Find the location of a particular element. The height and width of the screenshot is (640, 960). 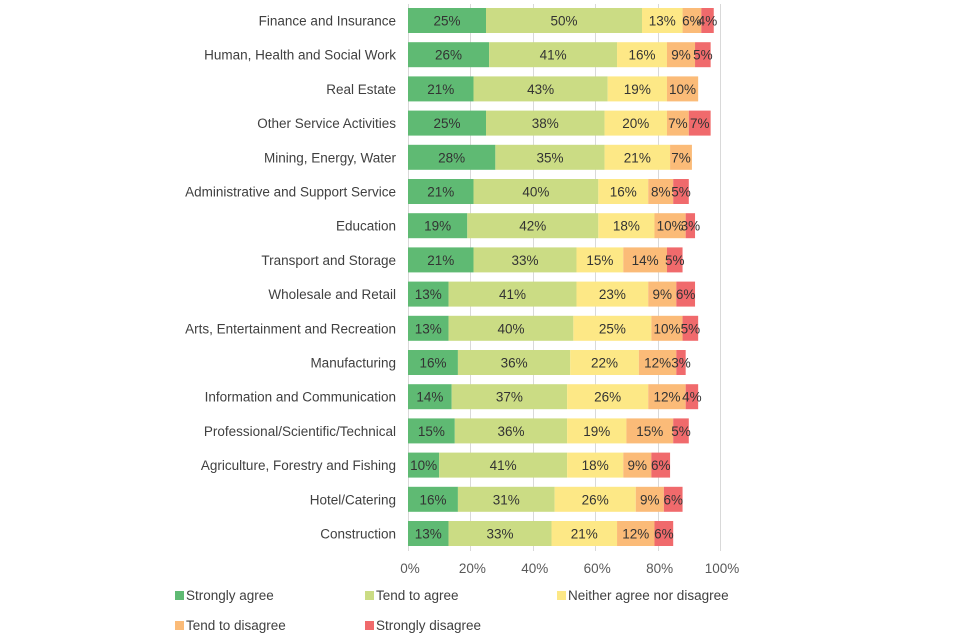

data-label: 9% is located at coordinates (650, 499).